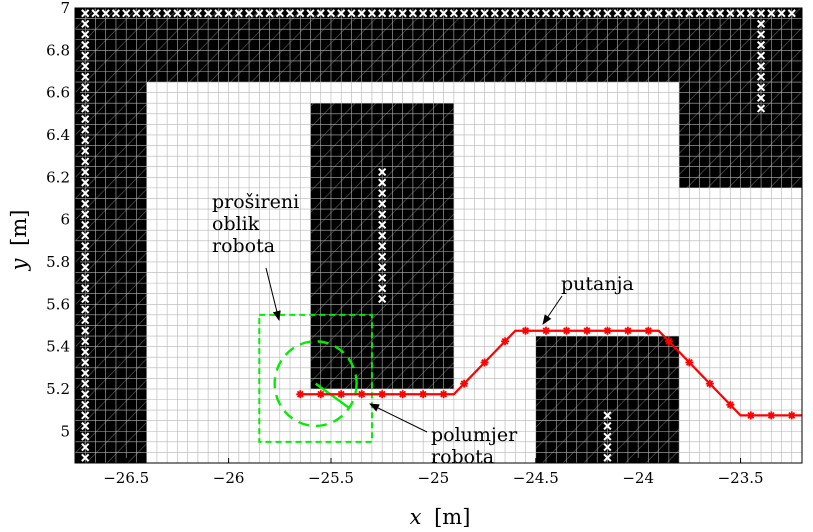  Describe the element at coordinates (552, 310) in the screenshot. I see `annotation-path-arrow` at that location.